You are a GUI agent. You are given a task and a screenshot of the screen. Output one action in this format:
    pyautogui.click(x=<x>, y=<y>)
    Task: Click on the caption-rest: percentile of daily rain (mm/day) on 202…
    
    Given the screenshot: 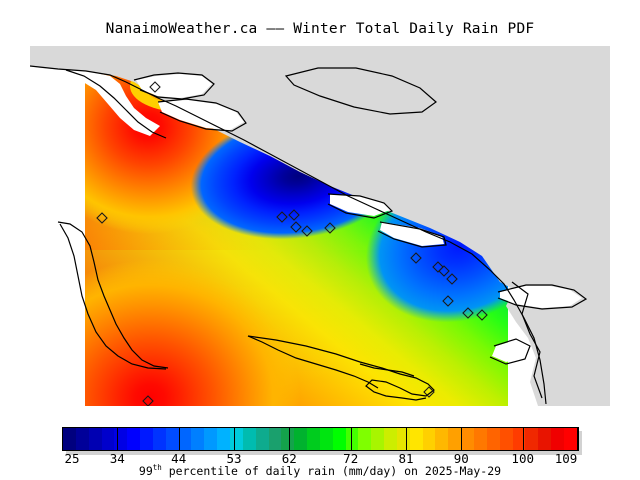 What is the action you would take?
    pyautogui.click(x=331, y=470)
    